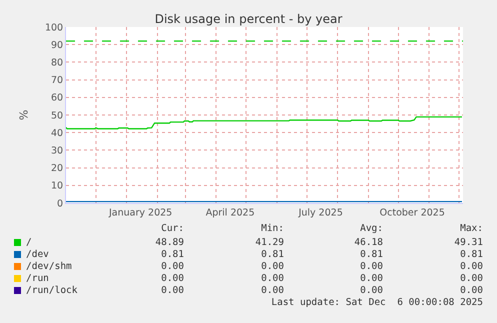 Image resolution: width=497 pixels, height=323 pixels. Describe the element at coordinates (54, 28) in the screenshot. I see `y-tick-label: 100` at that location.